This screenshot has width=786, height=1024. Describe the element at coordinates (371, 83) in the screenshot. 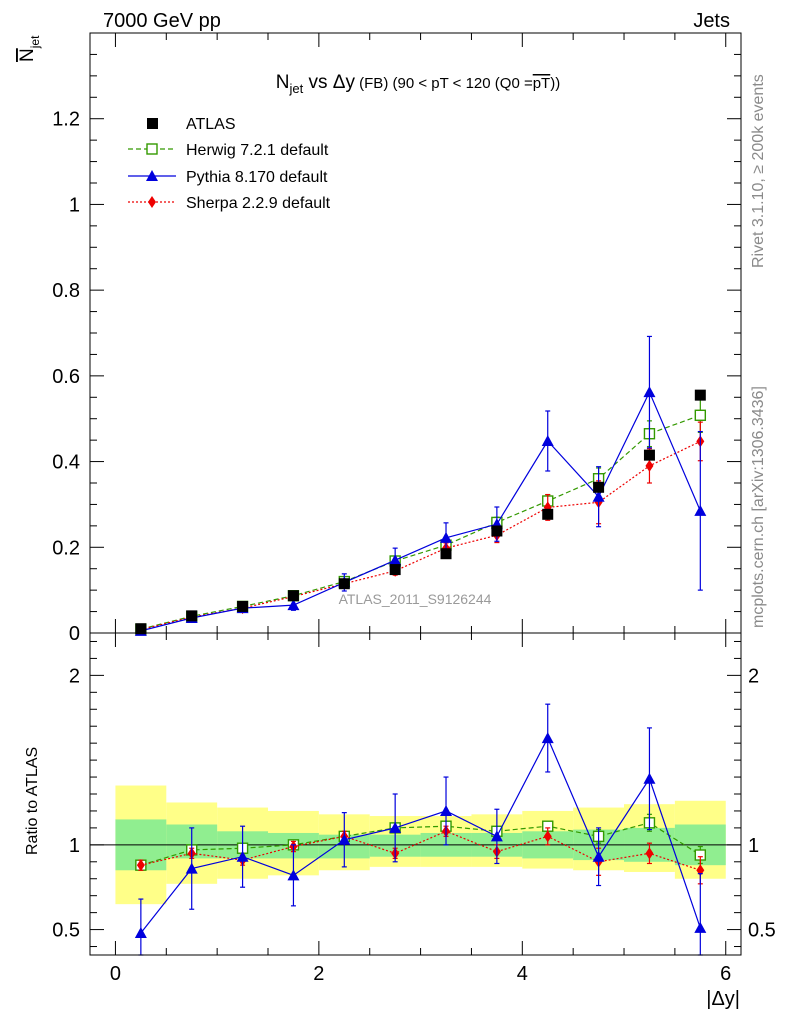

I see `title-fb-label: (FB)` at that location.